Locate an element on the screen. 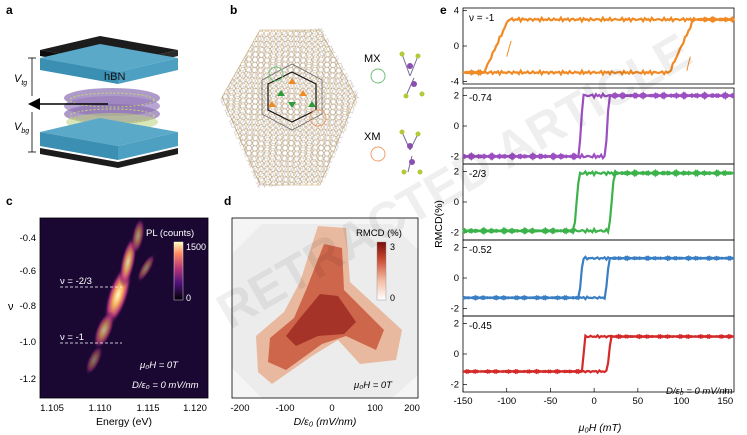 This screenshot has width=747, height=435. e-xtick-label: 100 is located at coordinates (682, 401).